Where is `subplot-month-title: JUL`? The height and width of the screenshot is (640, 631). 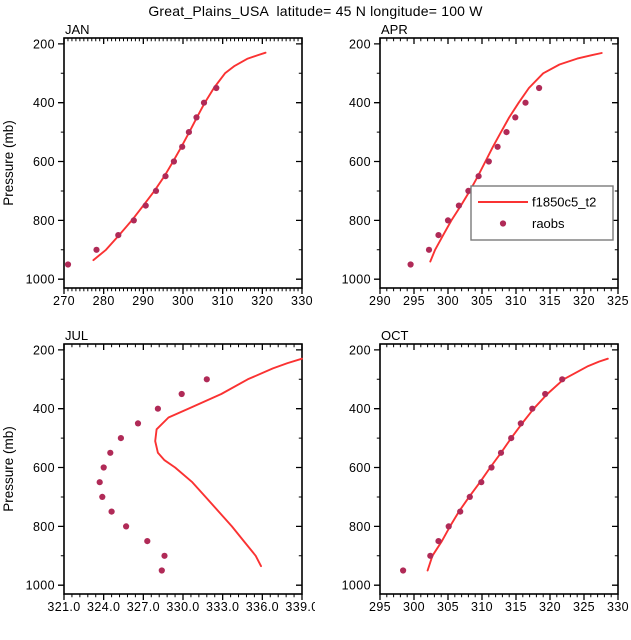
subplot-month-title: JUL is located at coordinates (76, 335).